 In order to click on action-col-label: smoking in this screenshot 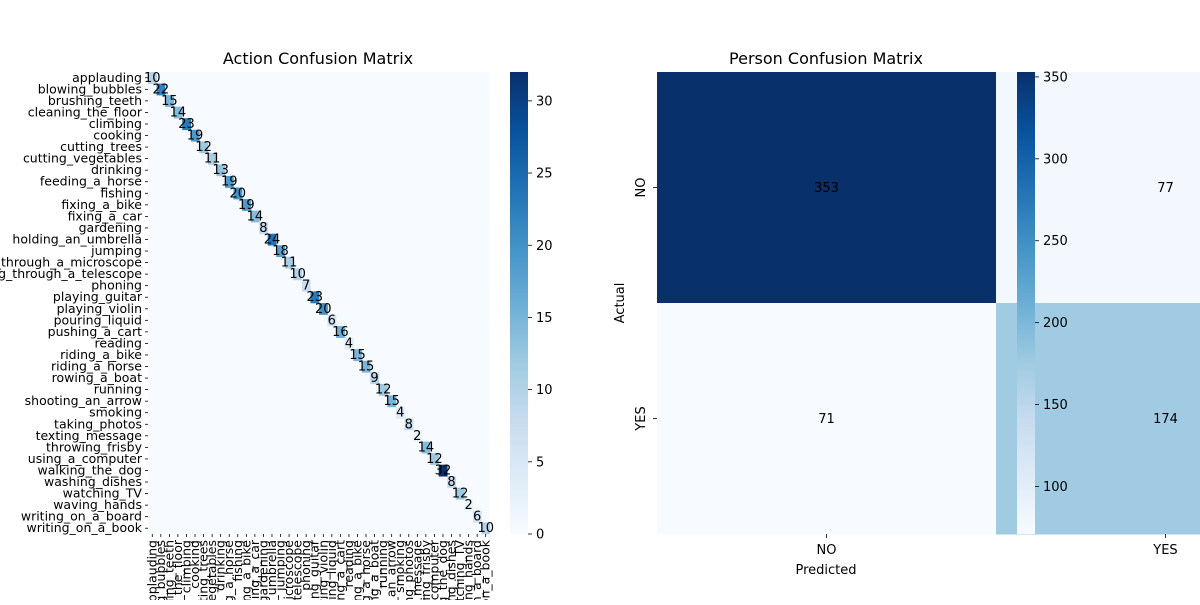, I will do `click(399, 566)`.